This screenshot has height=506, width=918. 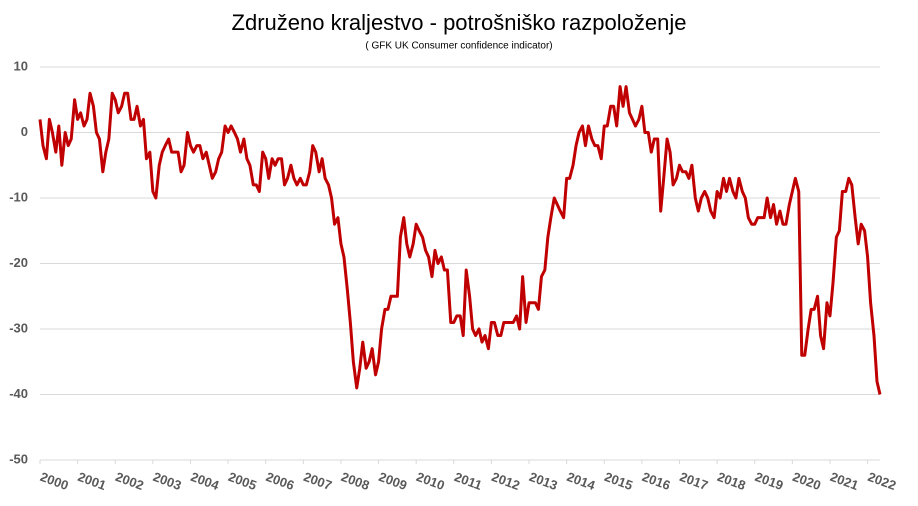 What do you see at coordinates (731, 481) in the screenshot?
I see `x-tick-label: 2018` at bounding box center [731, 481].